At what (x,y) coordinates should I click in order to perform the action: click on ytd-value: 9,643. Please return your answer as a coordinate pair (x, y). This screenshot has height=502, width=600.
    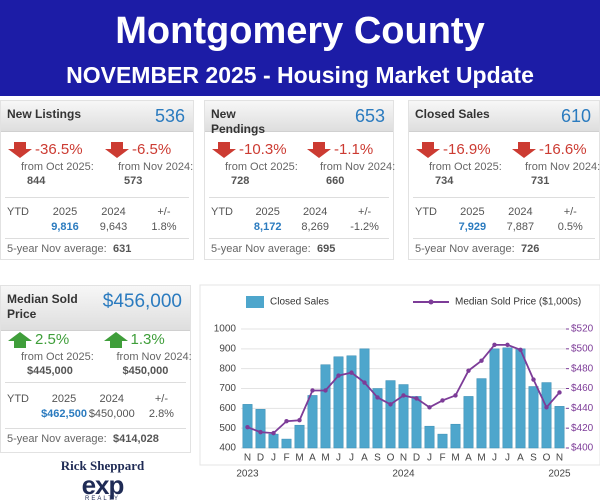
    Looking at the image, I should click on (113, 227).